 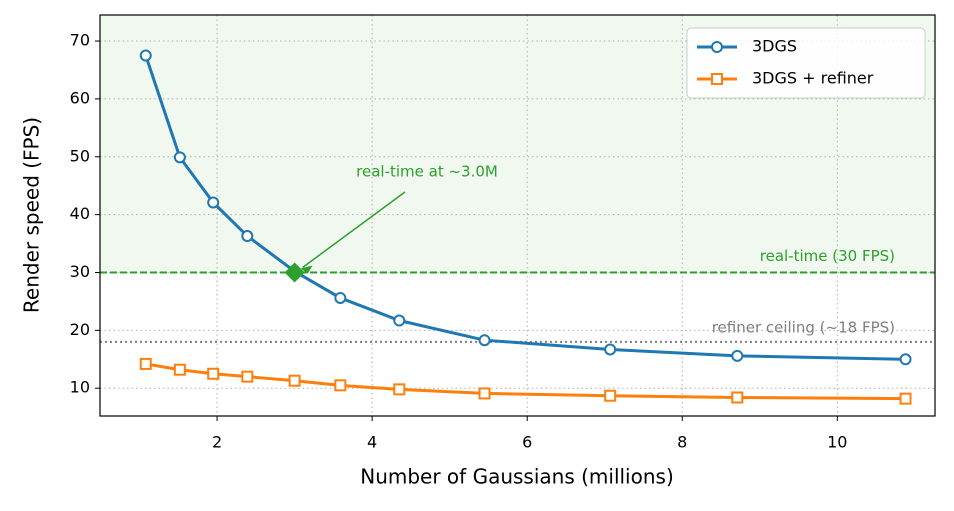 I want to click on y-axis-label: Render speed (FPS), so click(x=32, y=215).